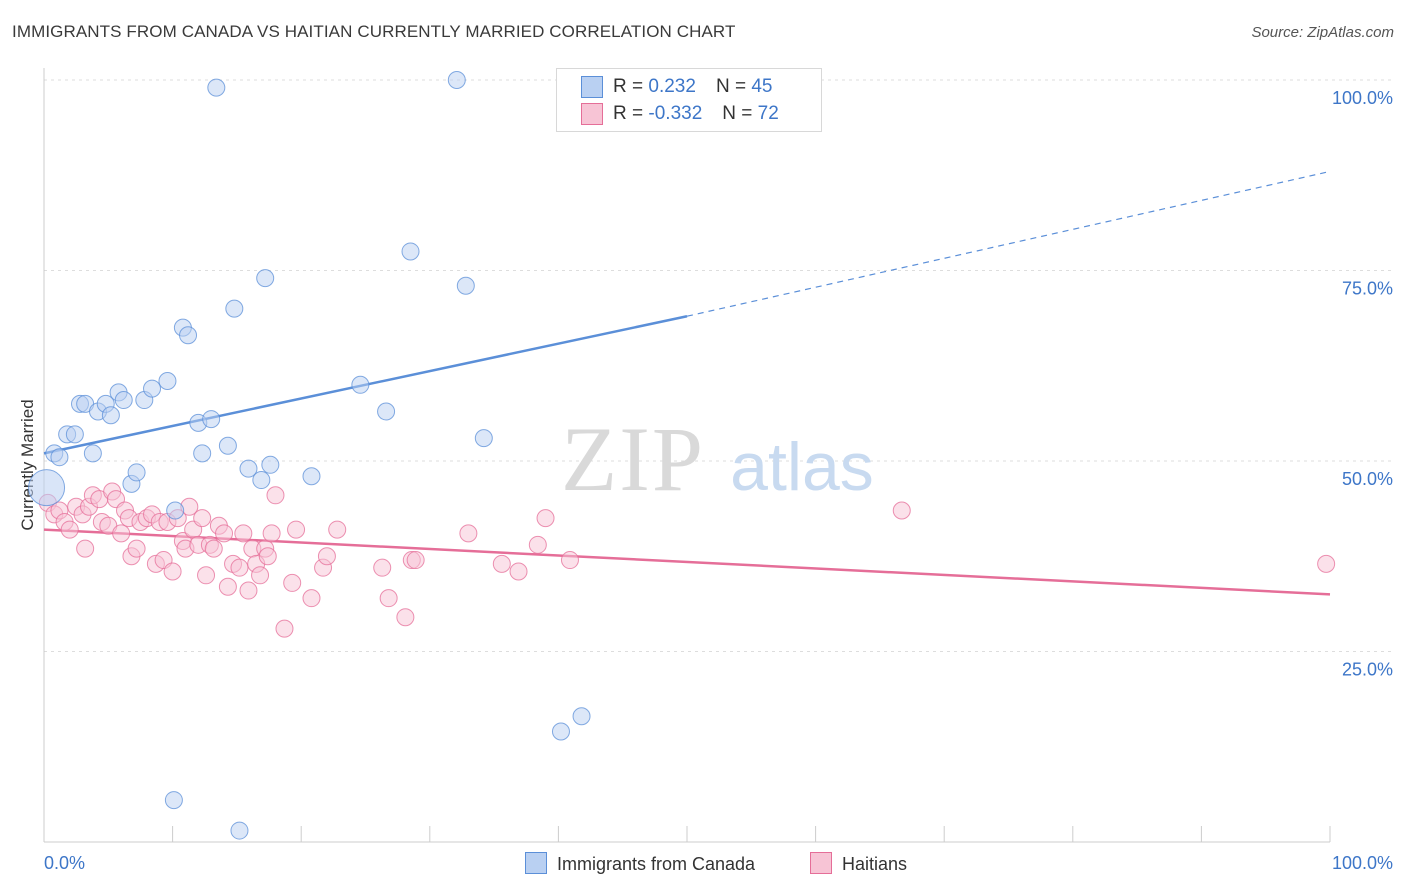 Image resolution: width=1406 pixels, height=892 pixels. Describe the element at coordinates (656, 864) in the screenshot. I see `bottom-legend-label: Immigrants from Canada` at that location.